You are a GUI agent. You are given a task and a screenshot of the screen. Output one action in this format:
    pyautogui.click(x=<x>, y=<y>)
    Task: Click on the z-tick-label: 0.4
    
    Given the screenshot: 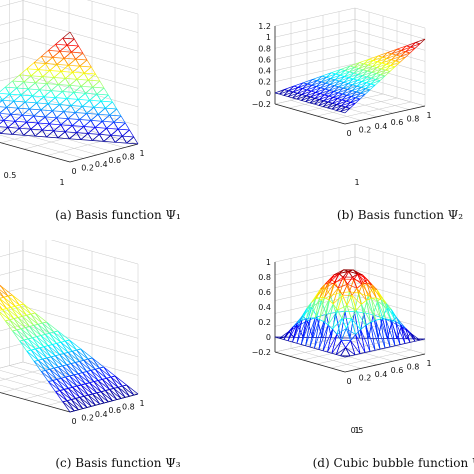 What is the action you would take?
    pyautogui.click(x=264, y=307)
    